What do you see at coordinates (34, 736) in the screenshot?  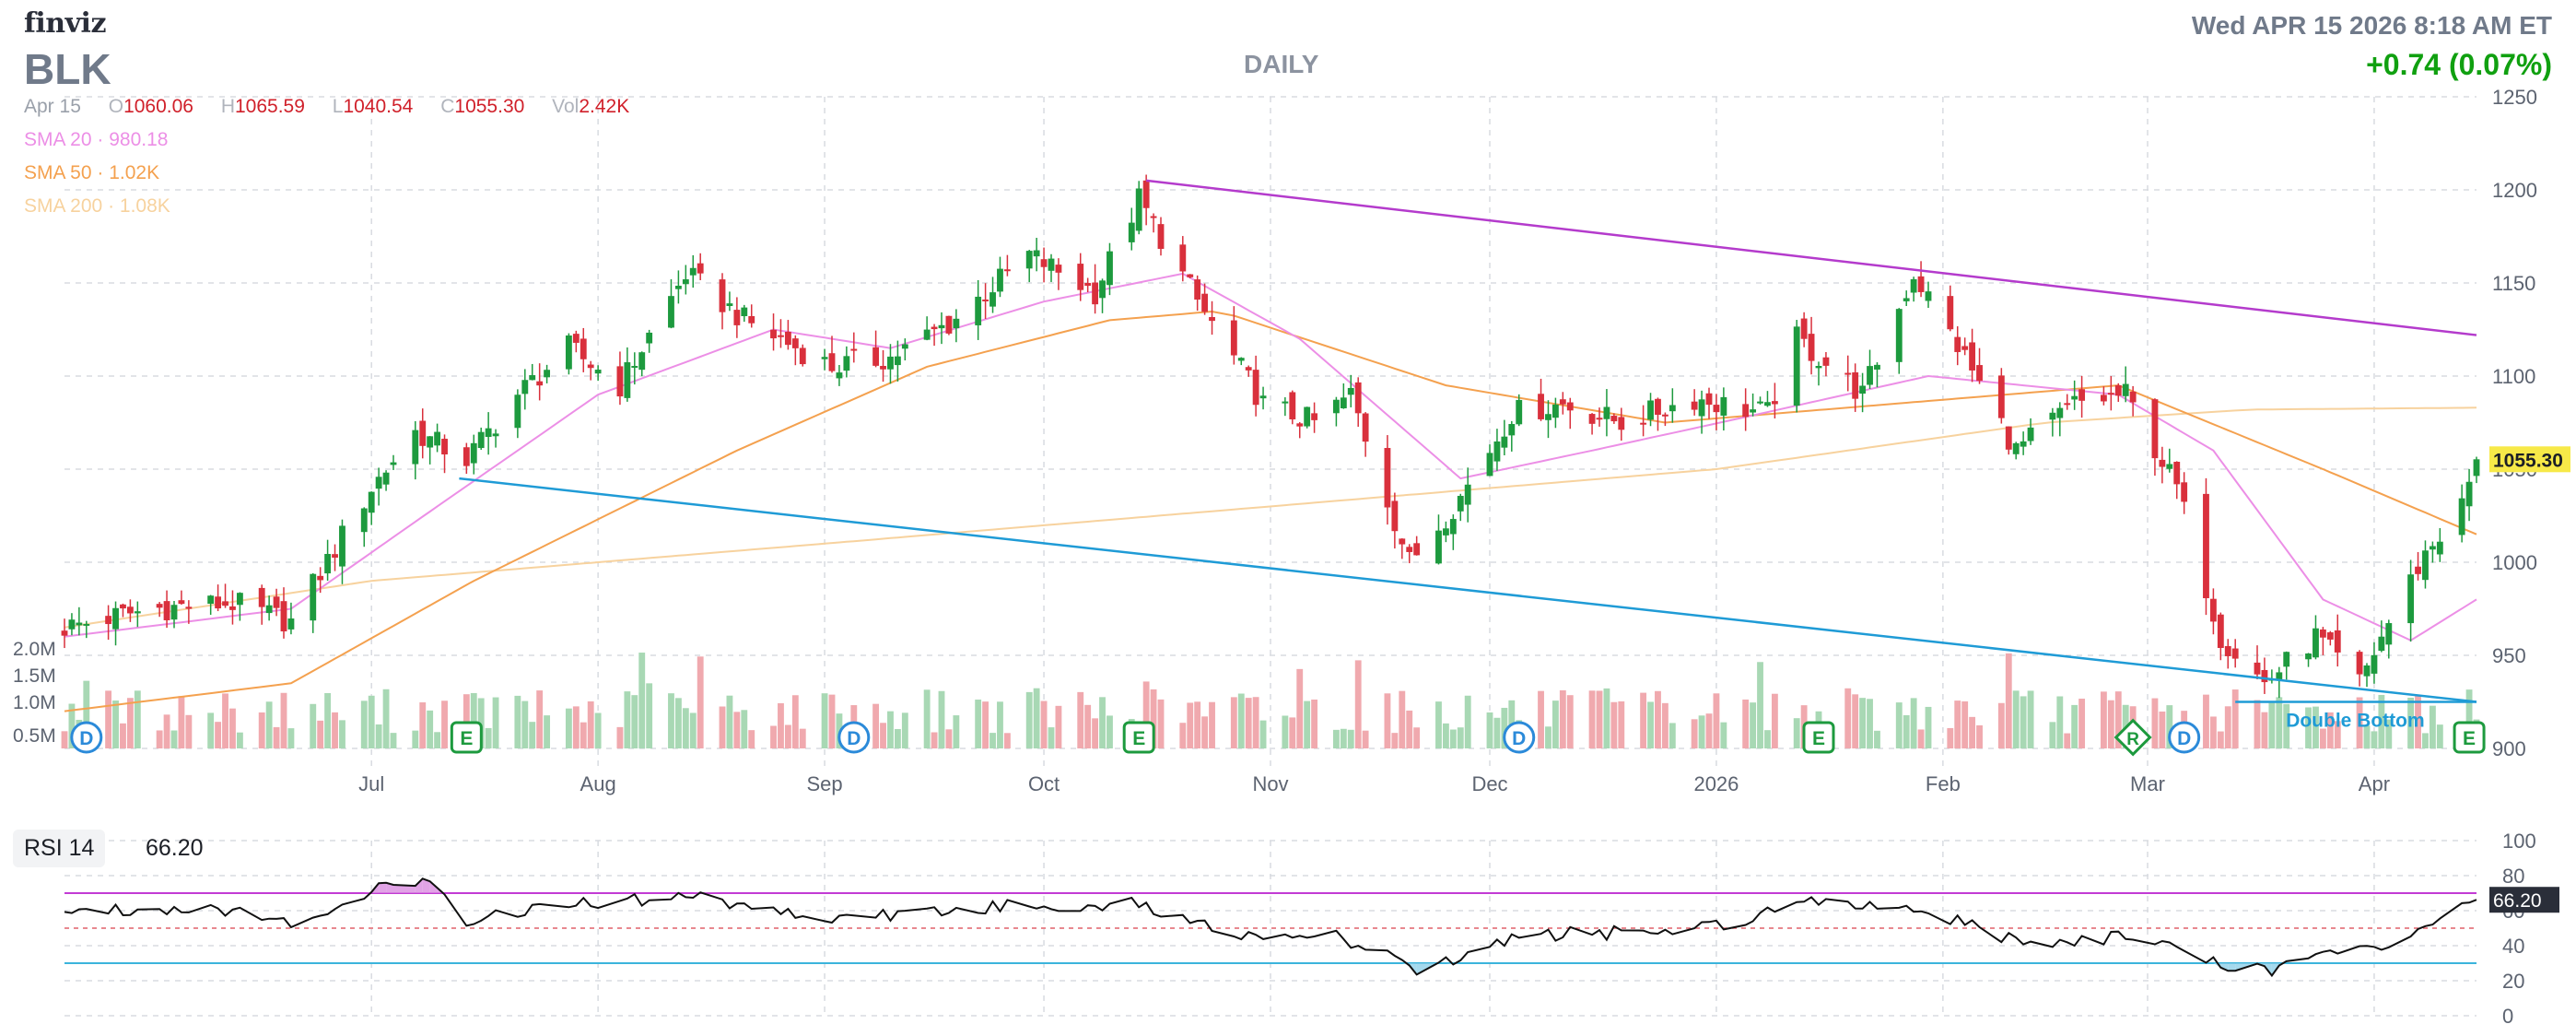 I see `volume-tick-label: 0.5M` at bounding box center [34, 736].